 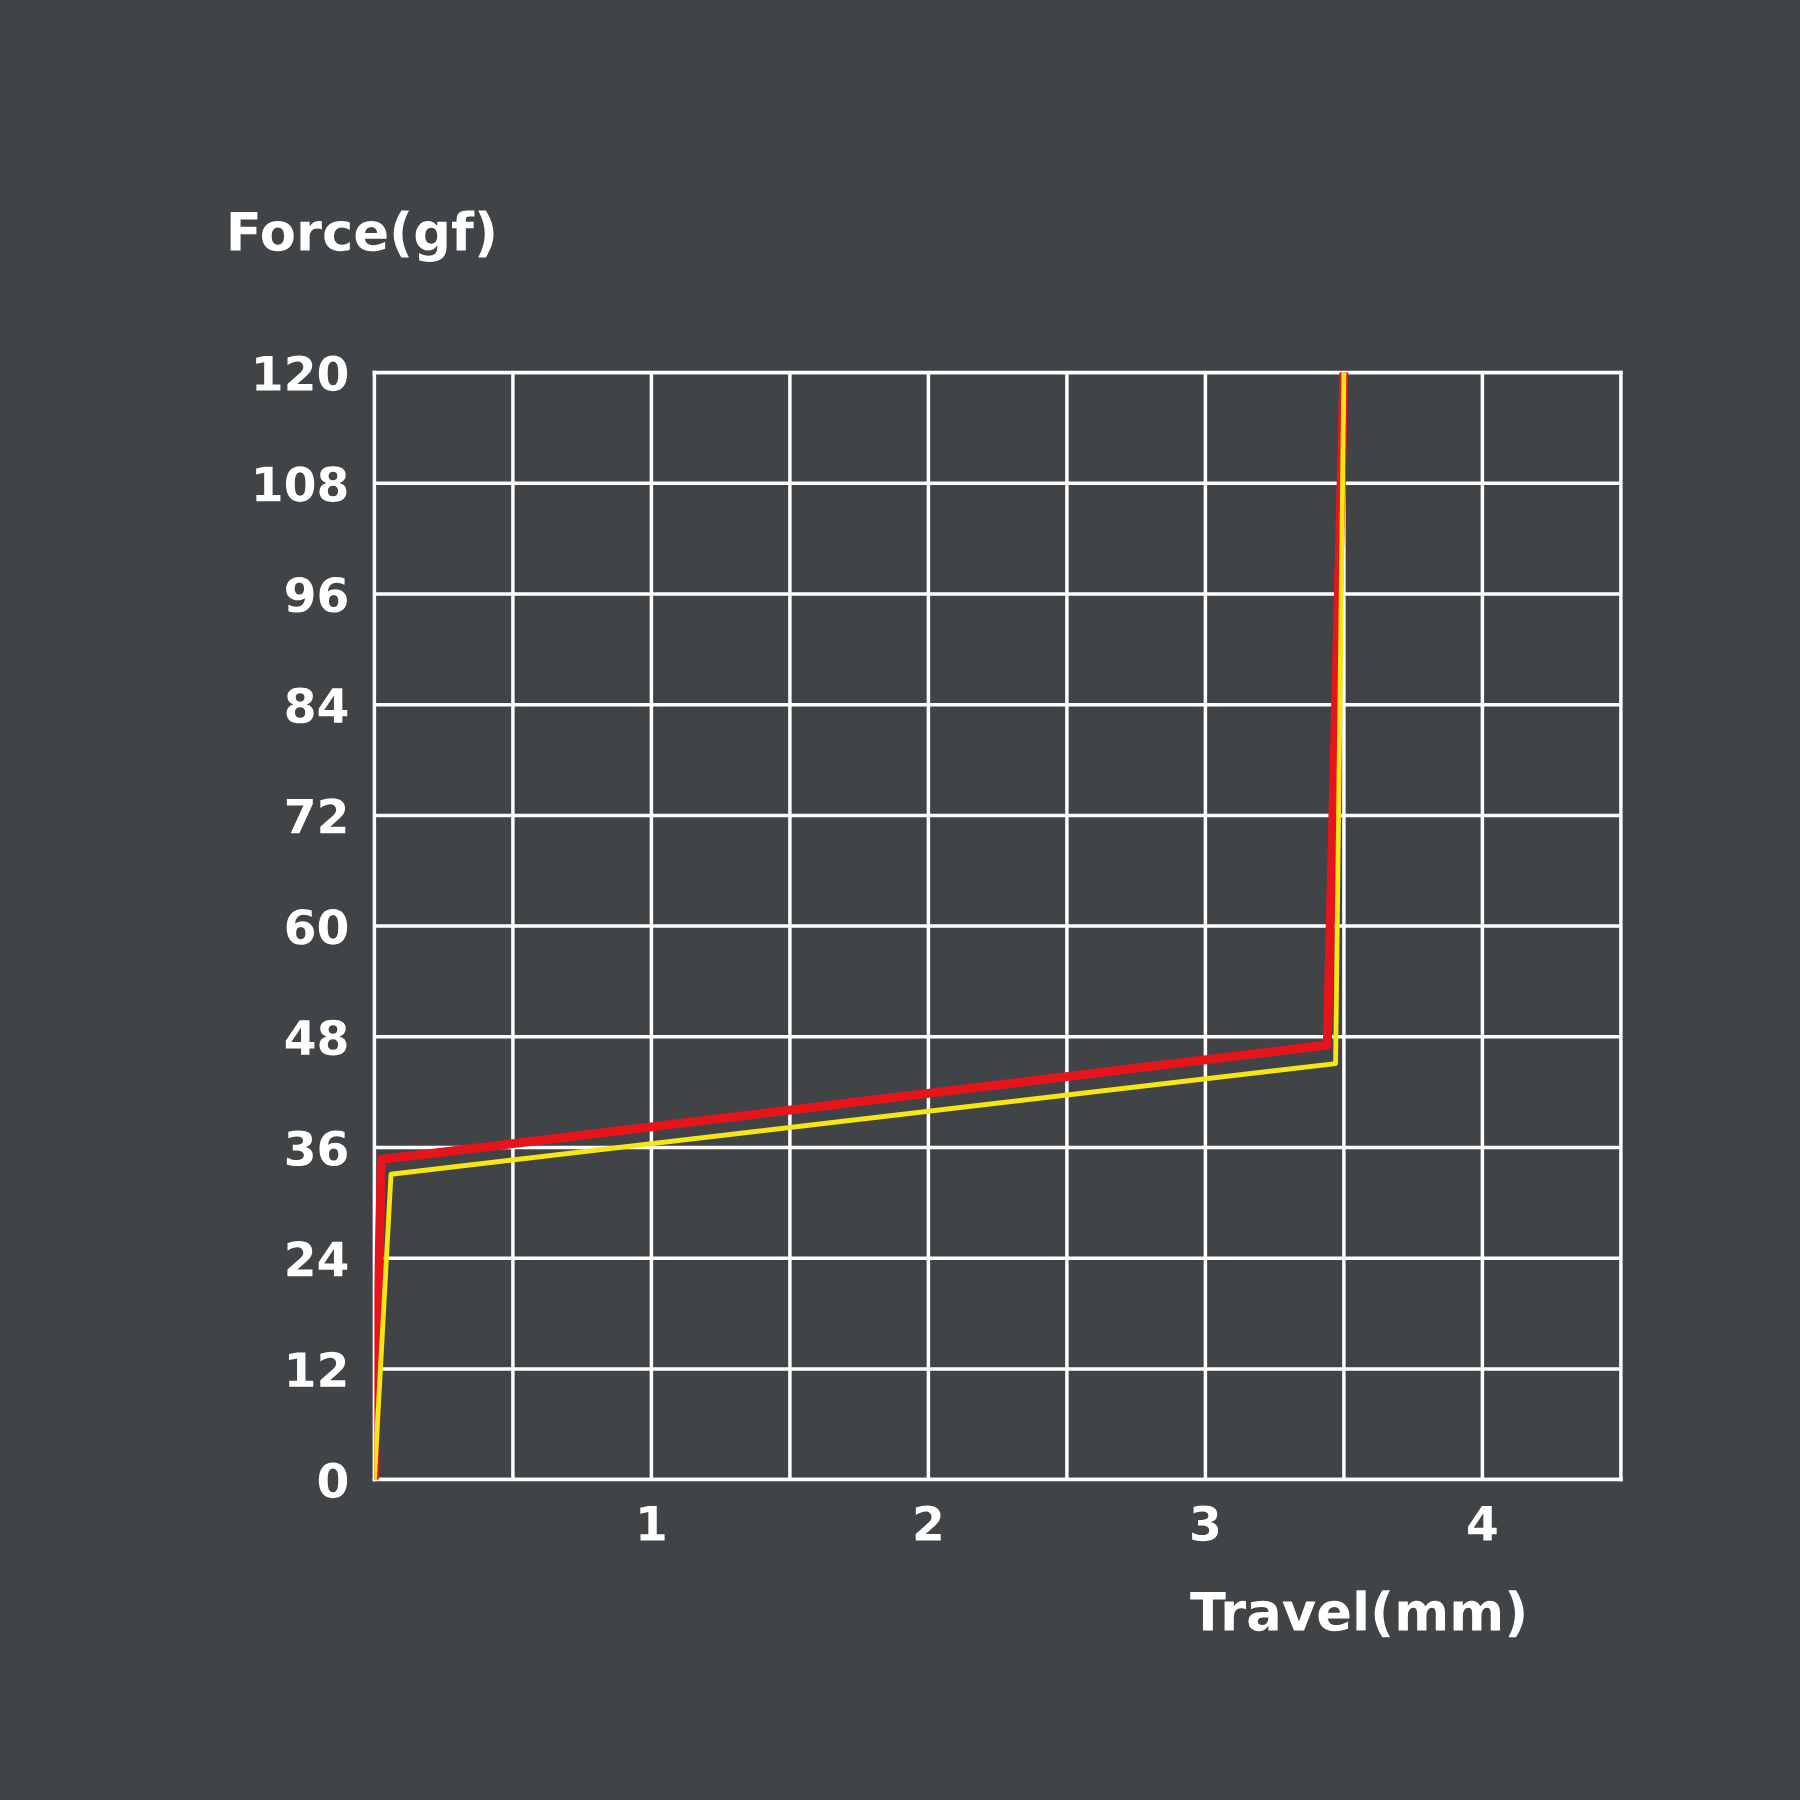 I want to click on y-tick-label: 24, so click(x=317, y=1259).